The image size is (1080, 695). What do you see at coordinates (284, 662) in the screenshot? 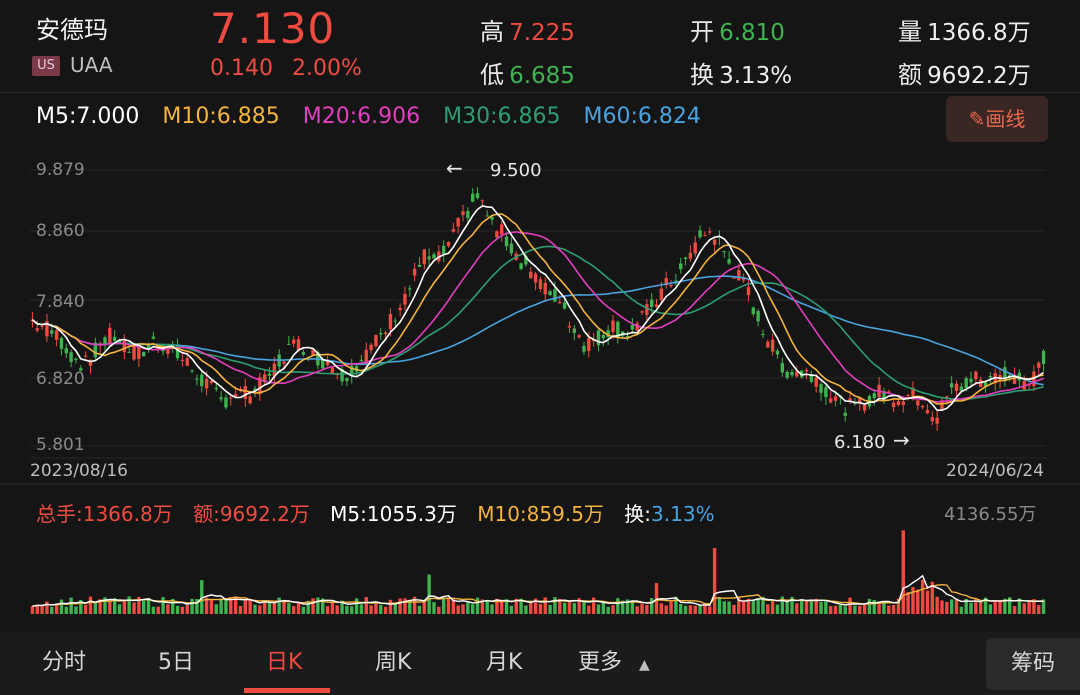
I see `tab-daily-k: 日K` at bounding box center [284, 662].